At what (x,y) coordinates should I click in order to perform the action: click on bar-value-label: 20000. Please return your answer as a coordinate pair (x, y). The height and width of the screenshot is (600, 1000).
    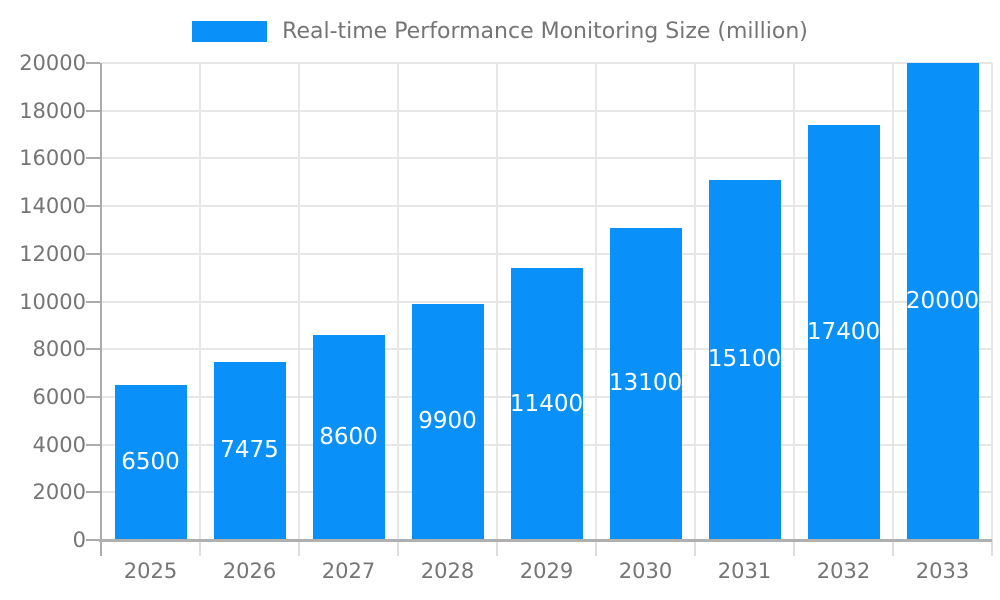
    Looking at the image, I should click on (942, 301).